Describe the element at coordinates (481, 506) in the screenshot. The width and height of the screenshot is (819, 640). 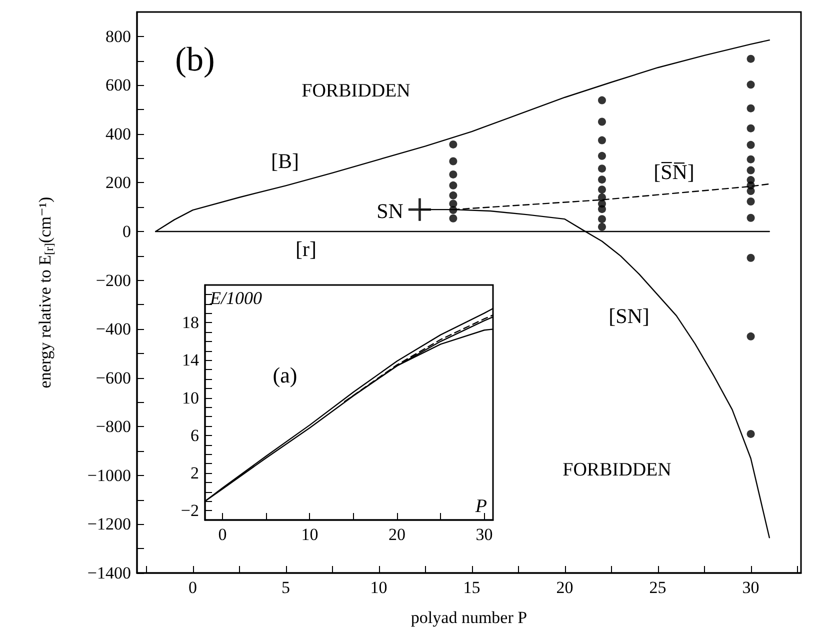
I see `x-axis-title: P` at that location.